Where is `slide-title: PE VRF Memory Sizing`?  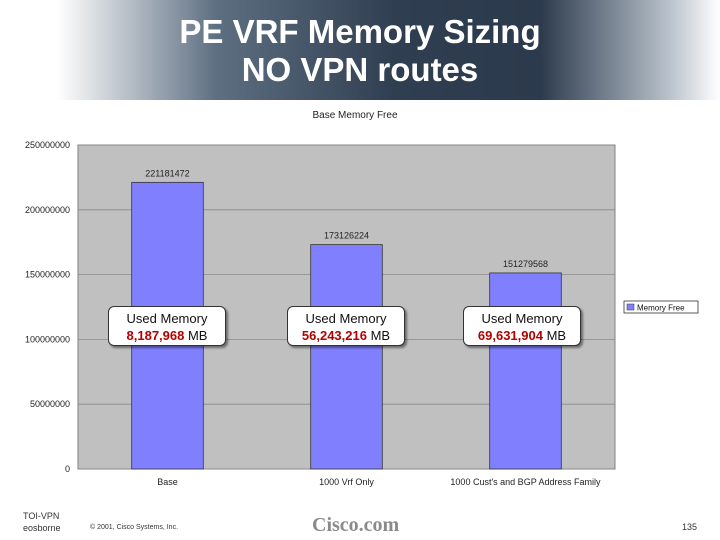 slide-title: PE VRF Memory Sizing is located at coordinates (360, 31).